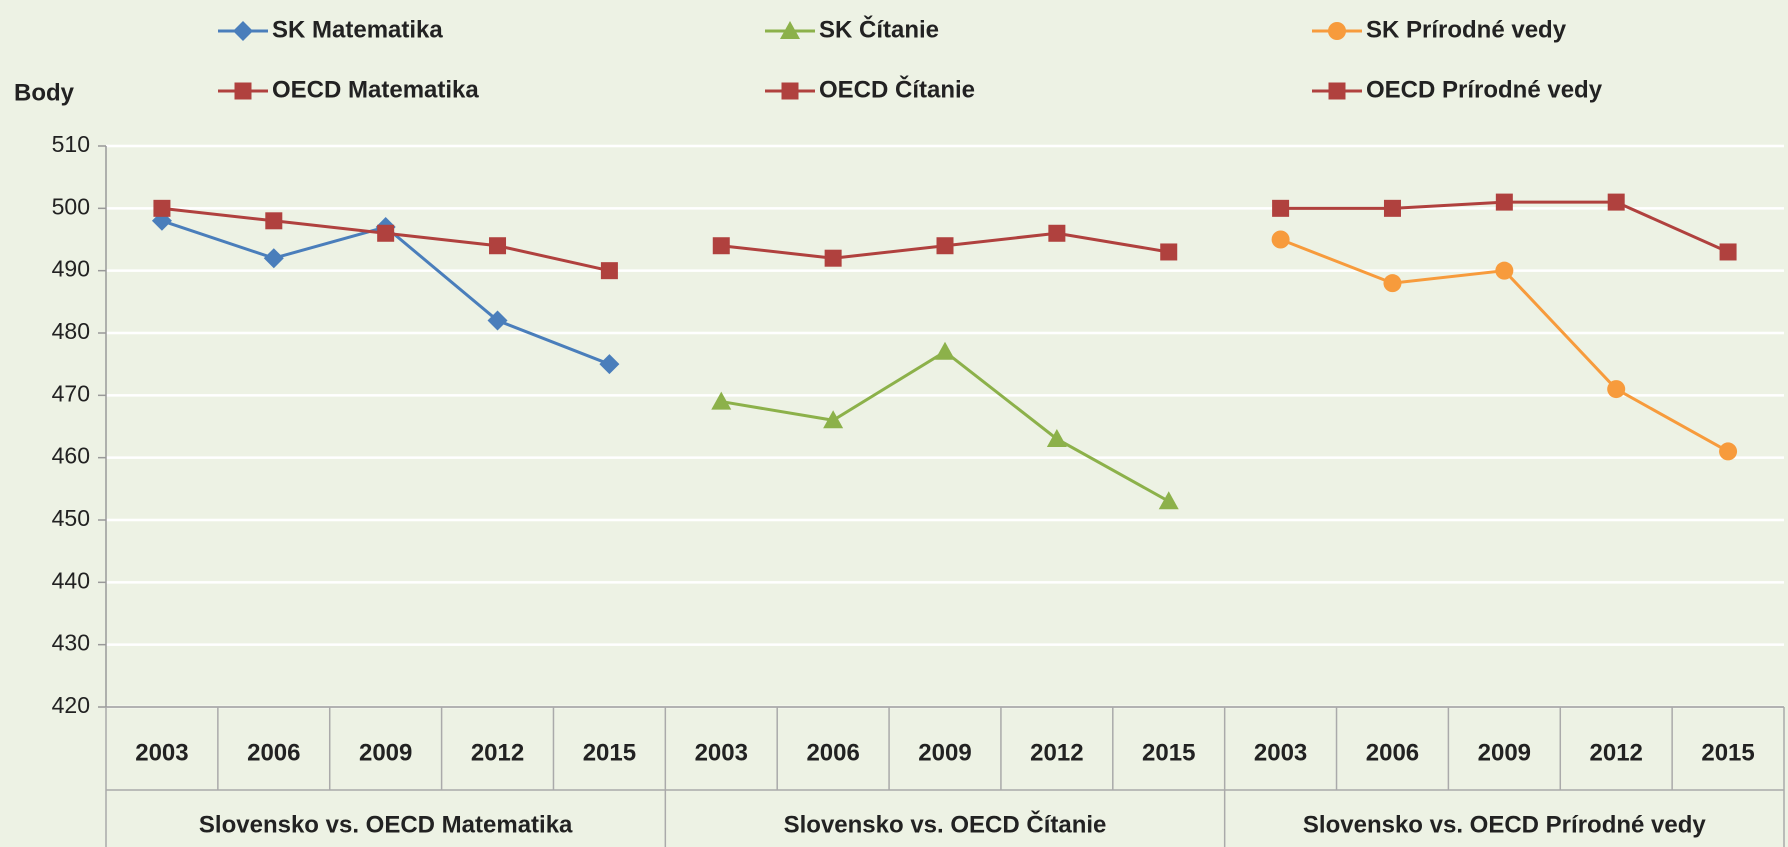  Describe the element at coordinates (71, 456) in the screenshot. I see `y-tick-label: 460` at that location.